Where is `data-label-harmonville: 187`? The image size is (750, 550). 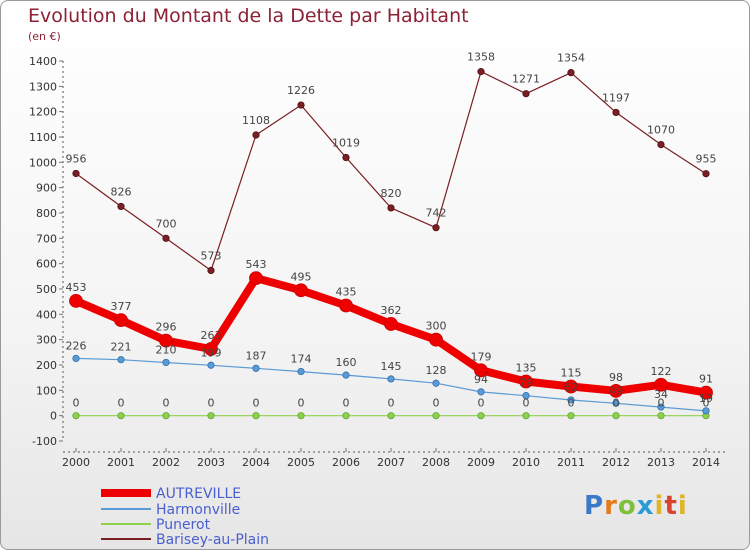
data-label-harmonville: 187 is located at coordinates (256, 355).